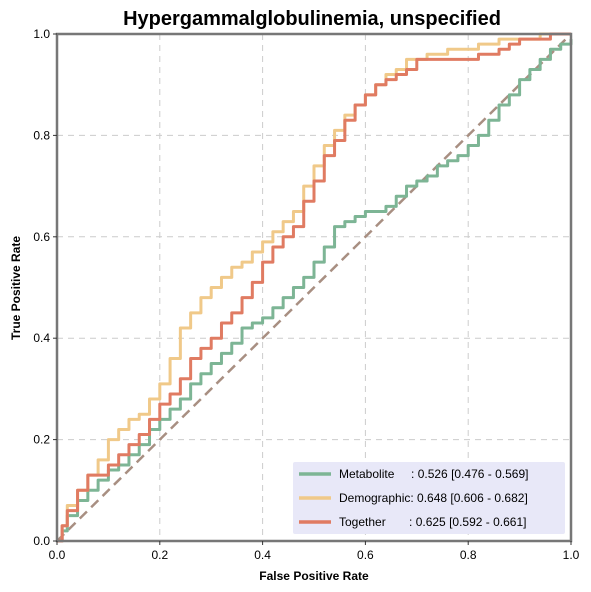  I want to click on x-tick-label: 0.2, so click(159, 555).